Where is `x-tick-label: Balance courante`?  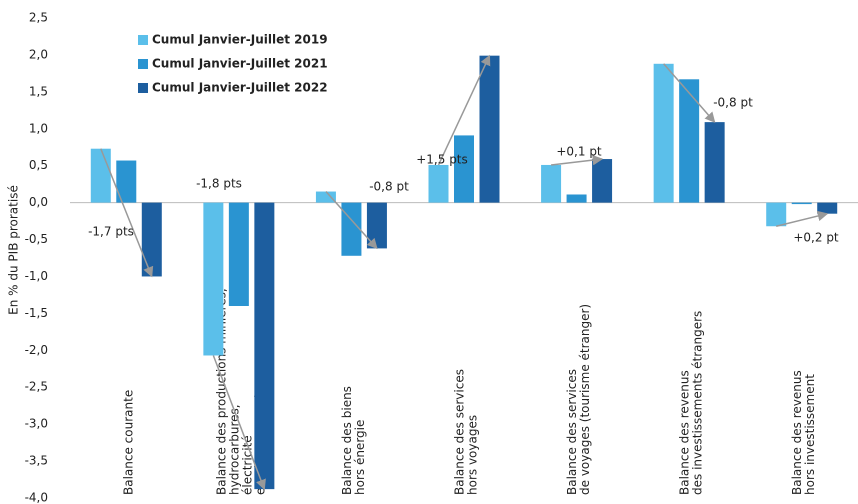 x-tick-label: Balance courante is located at coordinates (128, 442).